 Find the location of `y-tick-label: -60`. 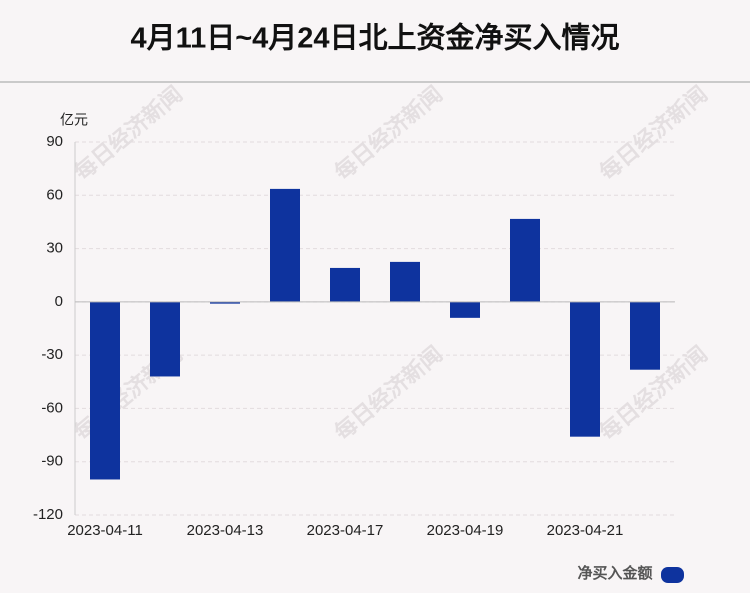

y-tick-label: -60 is located at coordinates (52, 407).